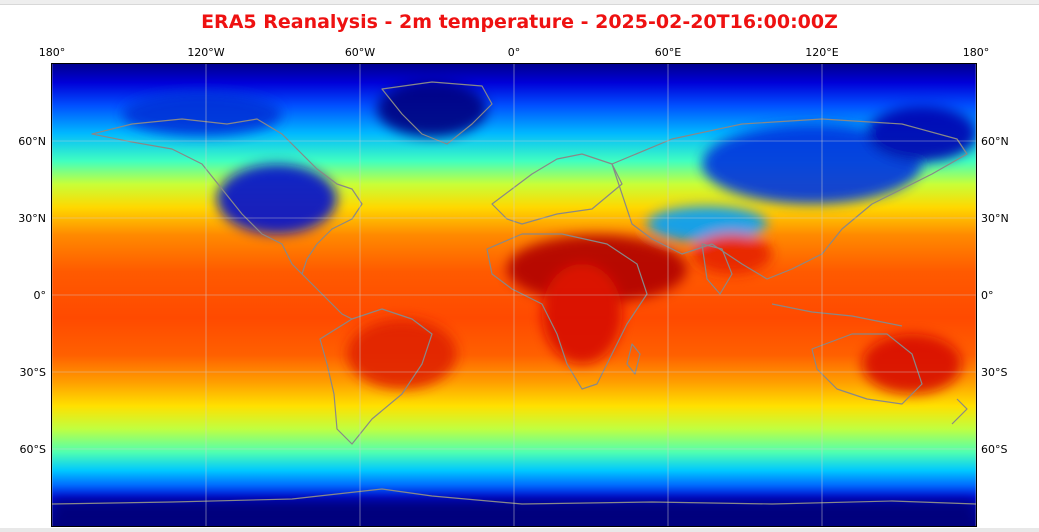 This screenshot has width=1039, height=532. What do you see at coordinates (987, 295) in the screenshot?
I see `lat-tick-label-right: 0°` at bounding box center [987, 295].